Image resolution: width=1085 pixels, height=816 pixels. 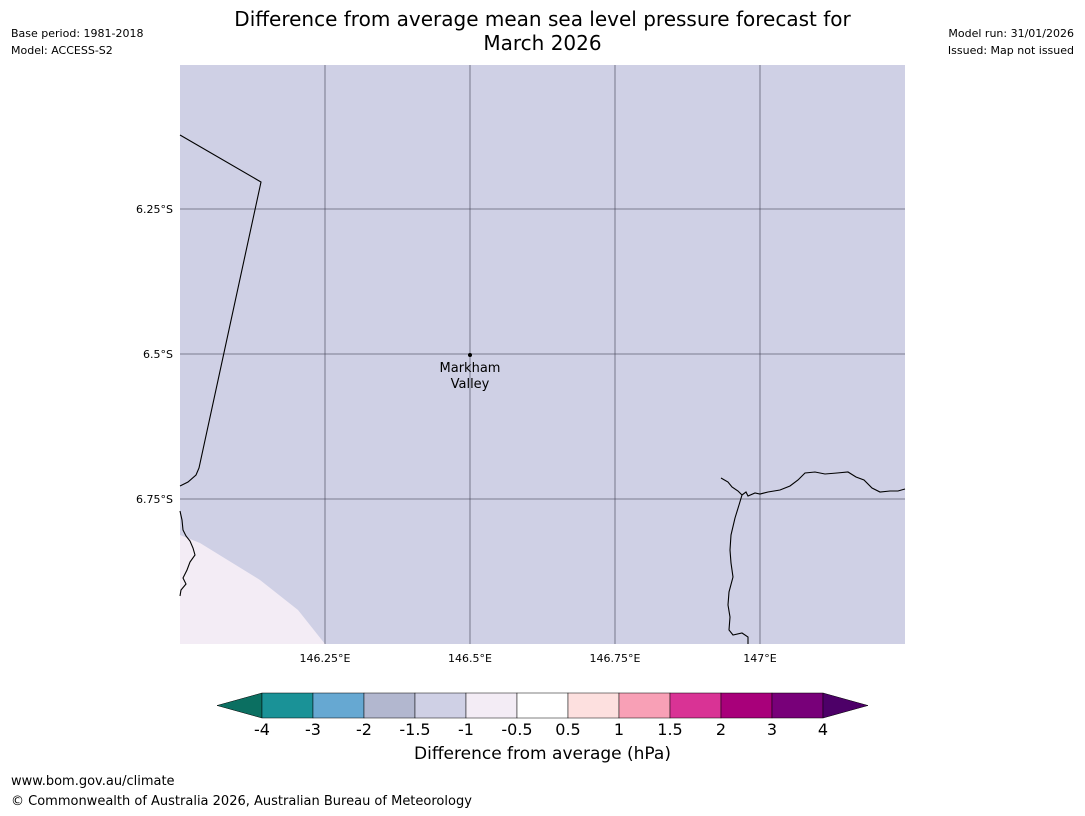 I want to click on colorbar-segments, so click(x=542, y=705).